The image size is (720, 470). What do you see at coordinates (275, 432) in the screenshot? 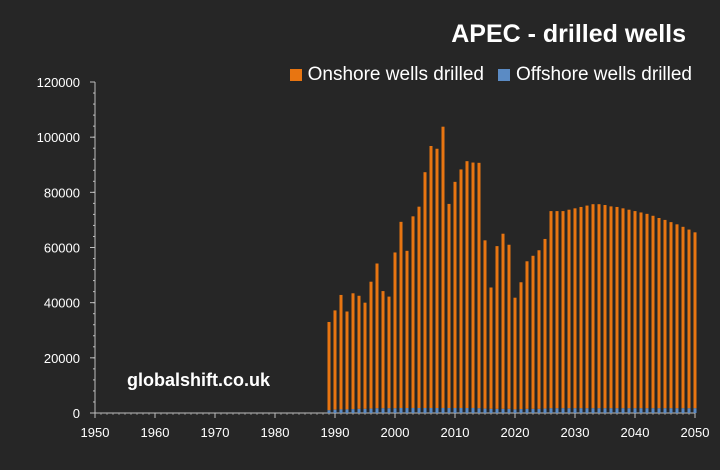
I see `x-tick-label: 1980` at bounding box center [275, 432].